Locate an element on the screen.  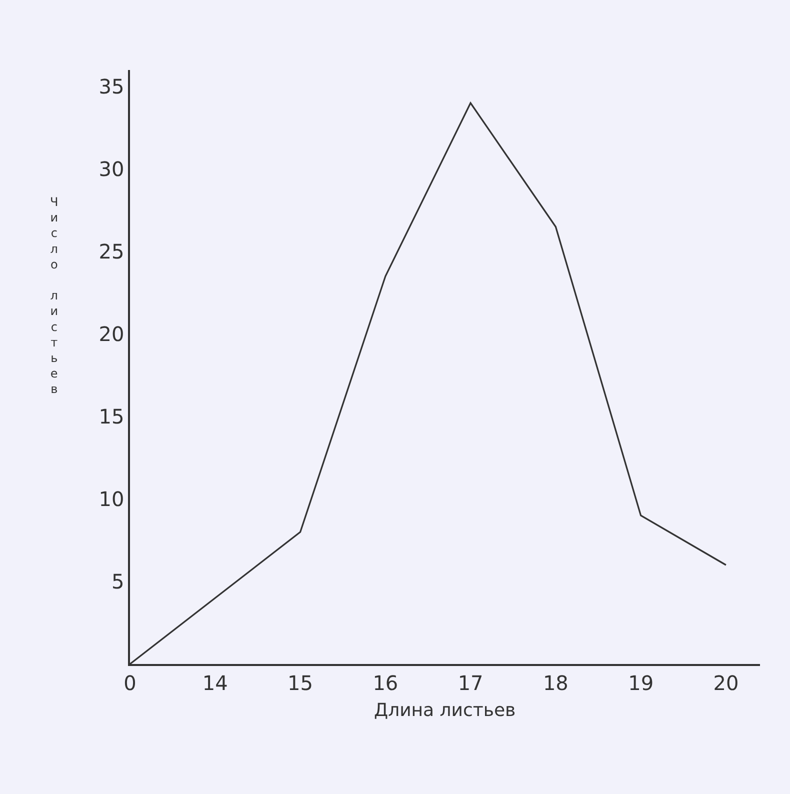
x-axis-title: Длина листьев is located at coordinates (445, 710).